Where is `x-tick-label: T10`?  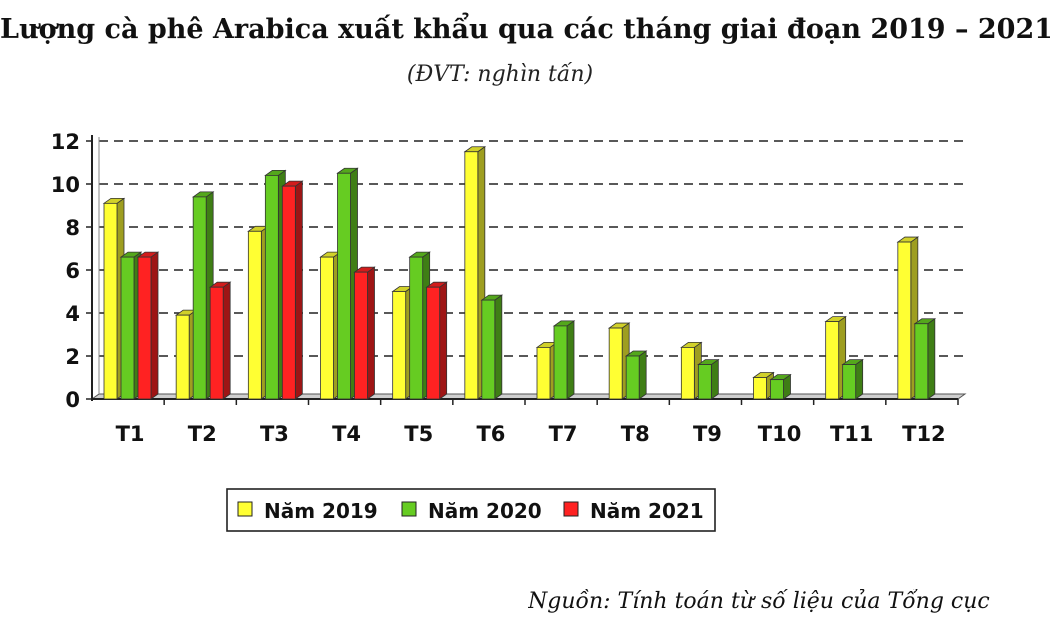 x-tick-label: T10 is located at coordinates (780, 434).